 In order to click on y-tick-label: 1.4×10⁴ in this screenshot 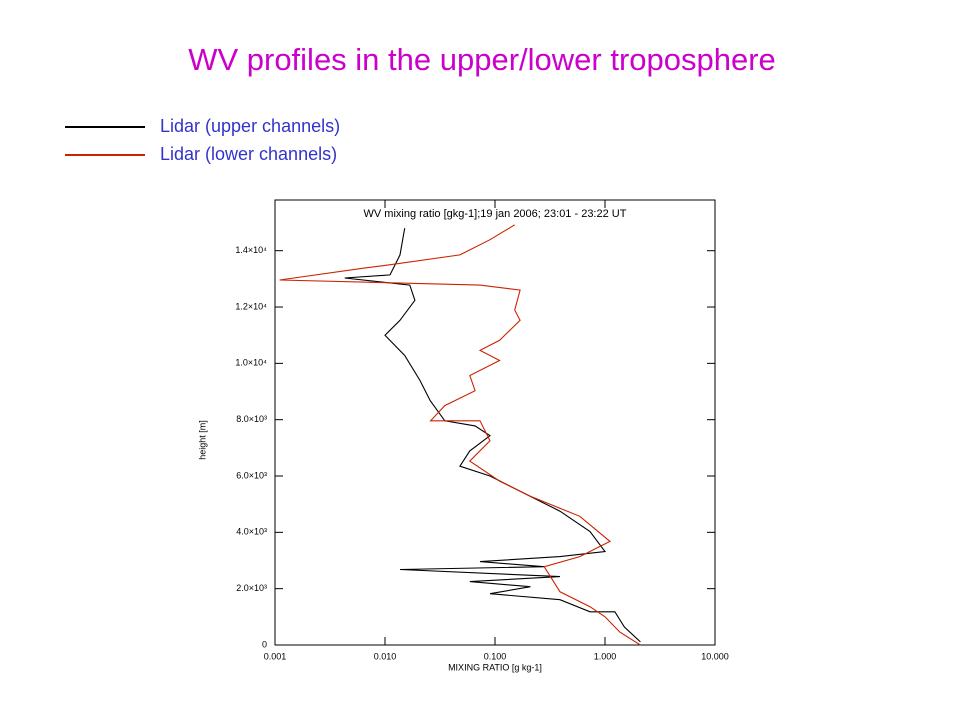, I will do `click(251, 250)`.